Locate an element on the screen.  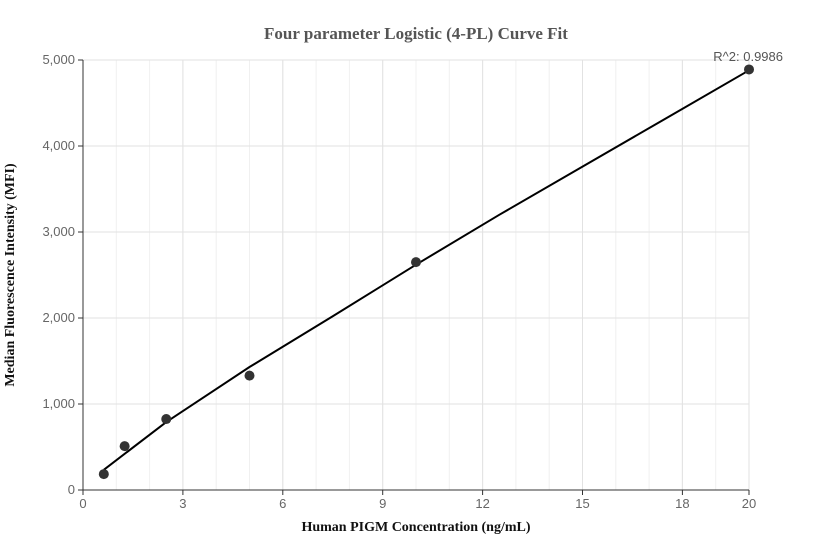
x-ticks: 0 3 6 9 12 15 18 20 is located at coordinates (417, 500).